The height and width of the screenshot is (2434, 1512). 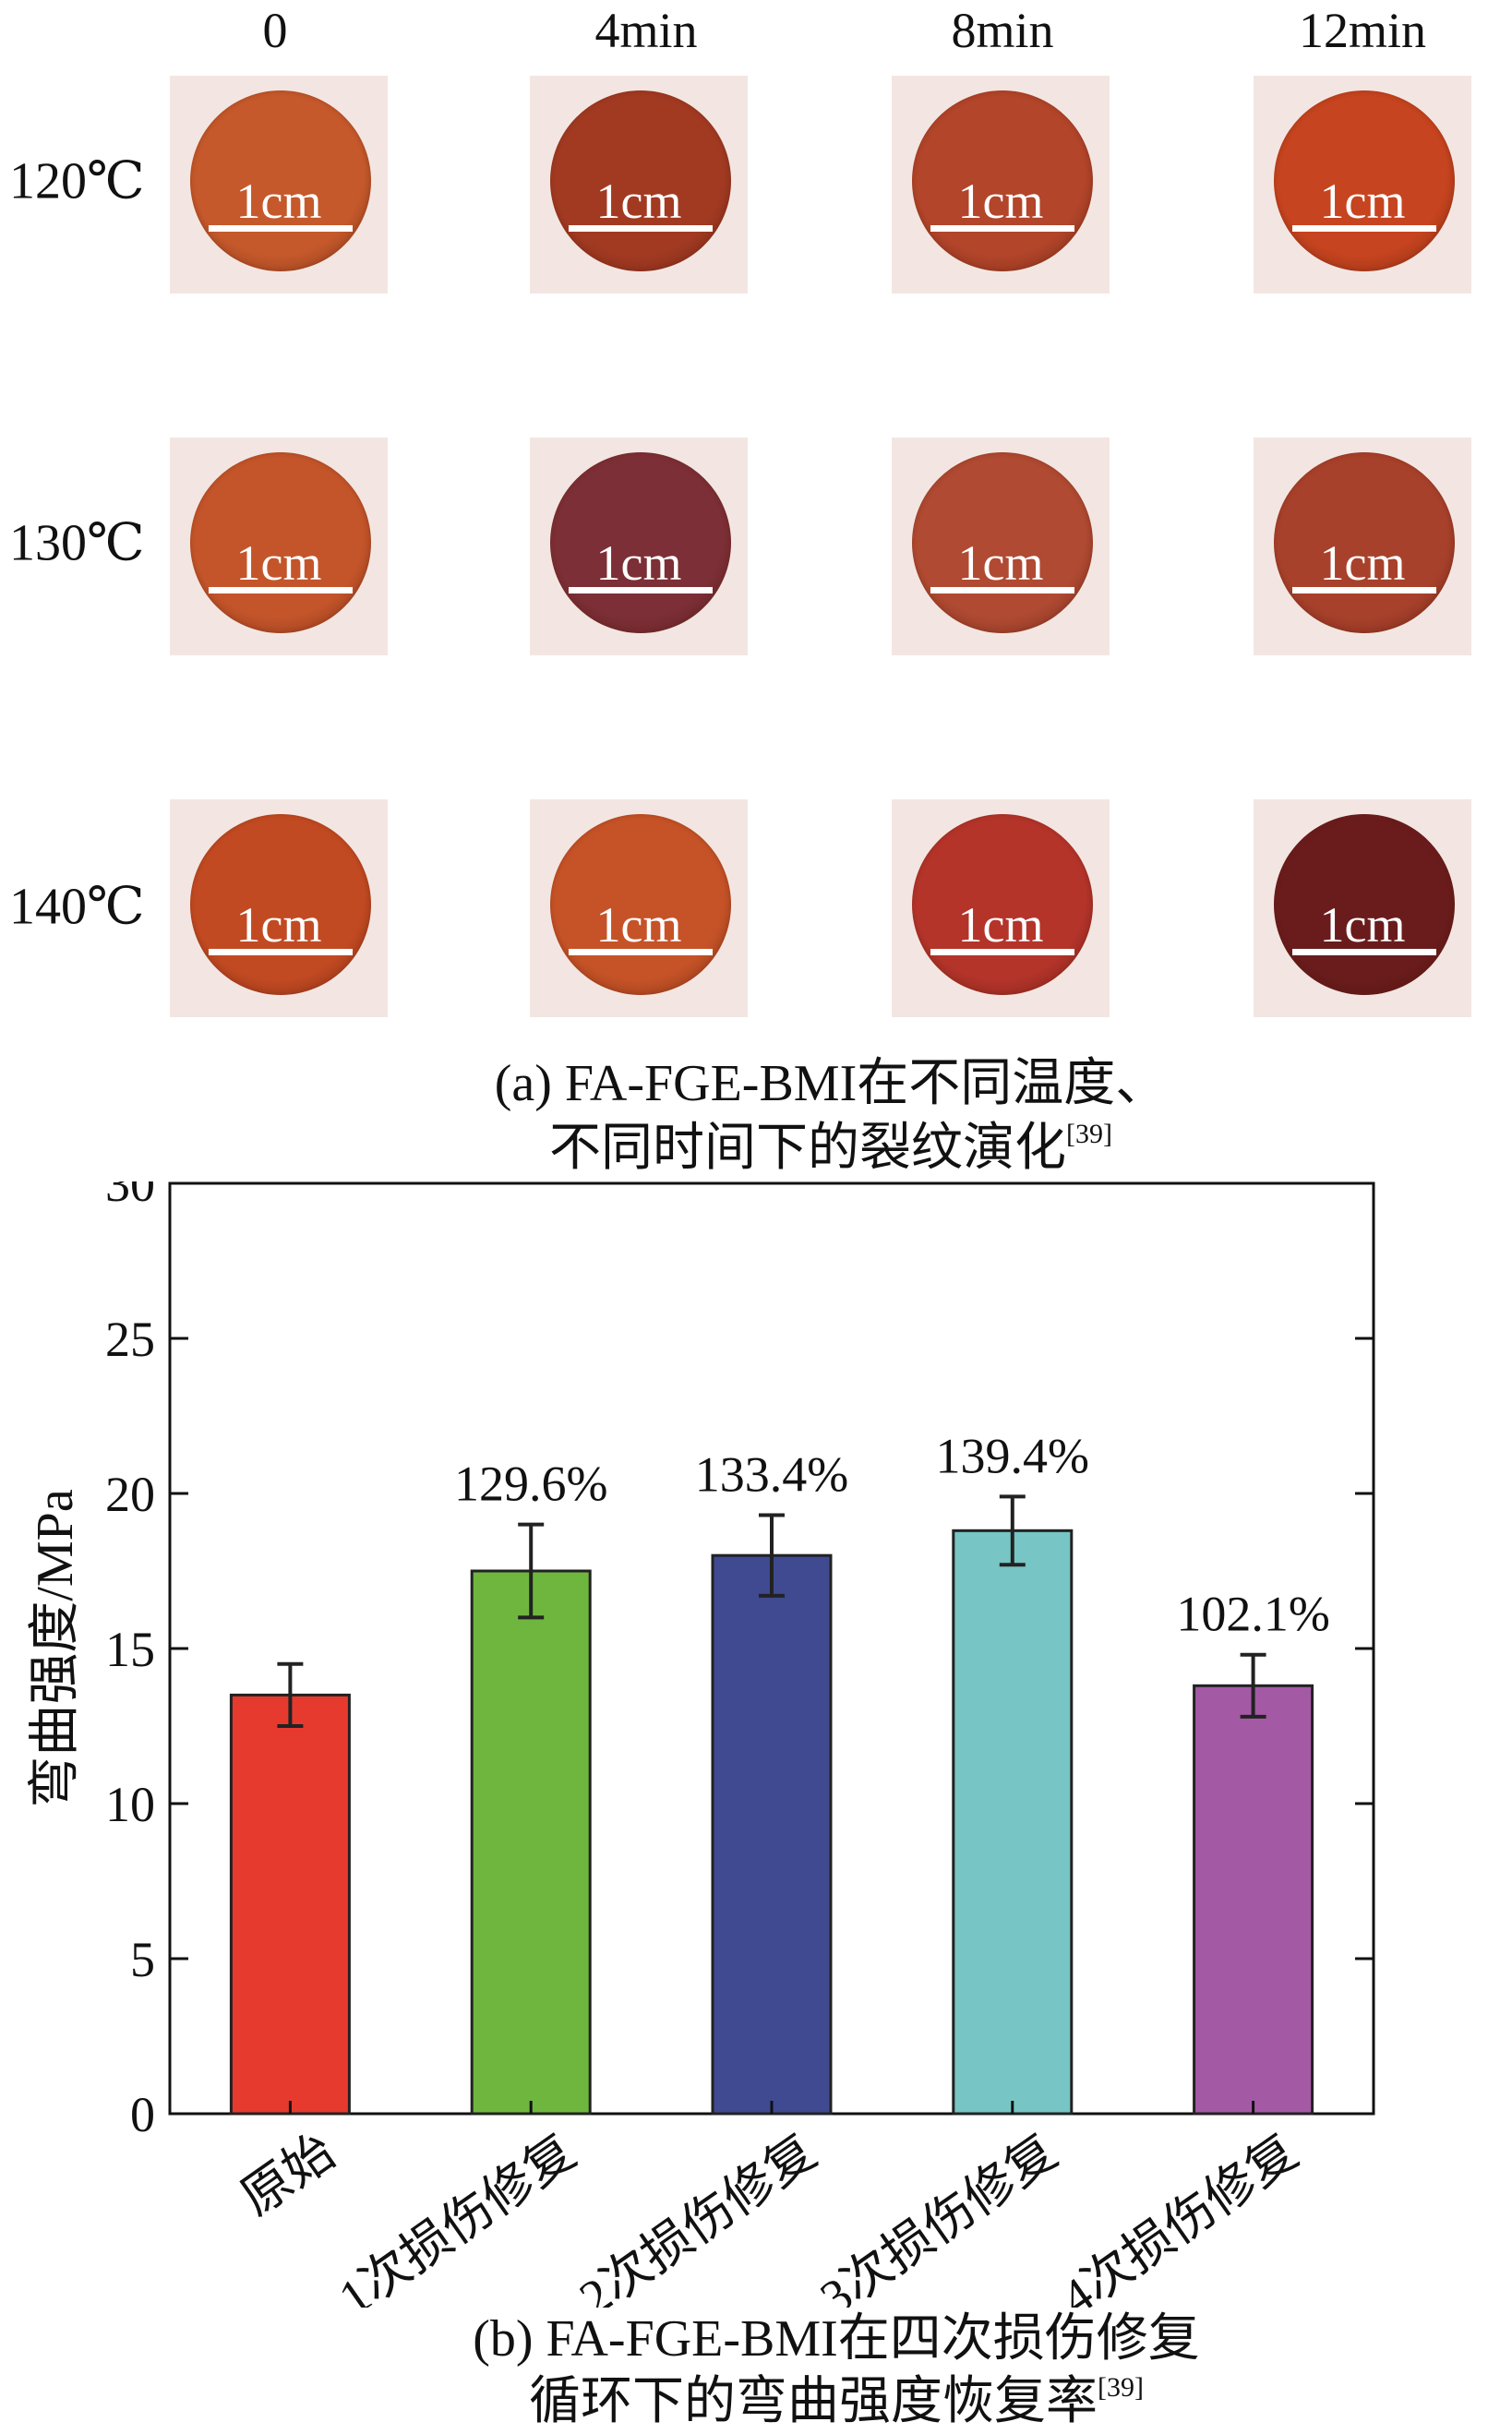 What do you see at coordinates (77, 543) in the screenshot?
I see `row-header-130c: 130℃` at bounding box center [77, 543].